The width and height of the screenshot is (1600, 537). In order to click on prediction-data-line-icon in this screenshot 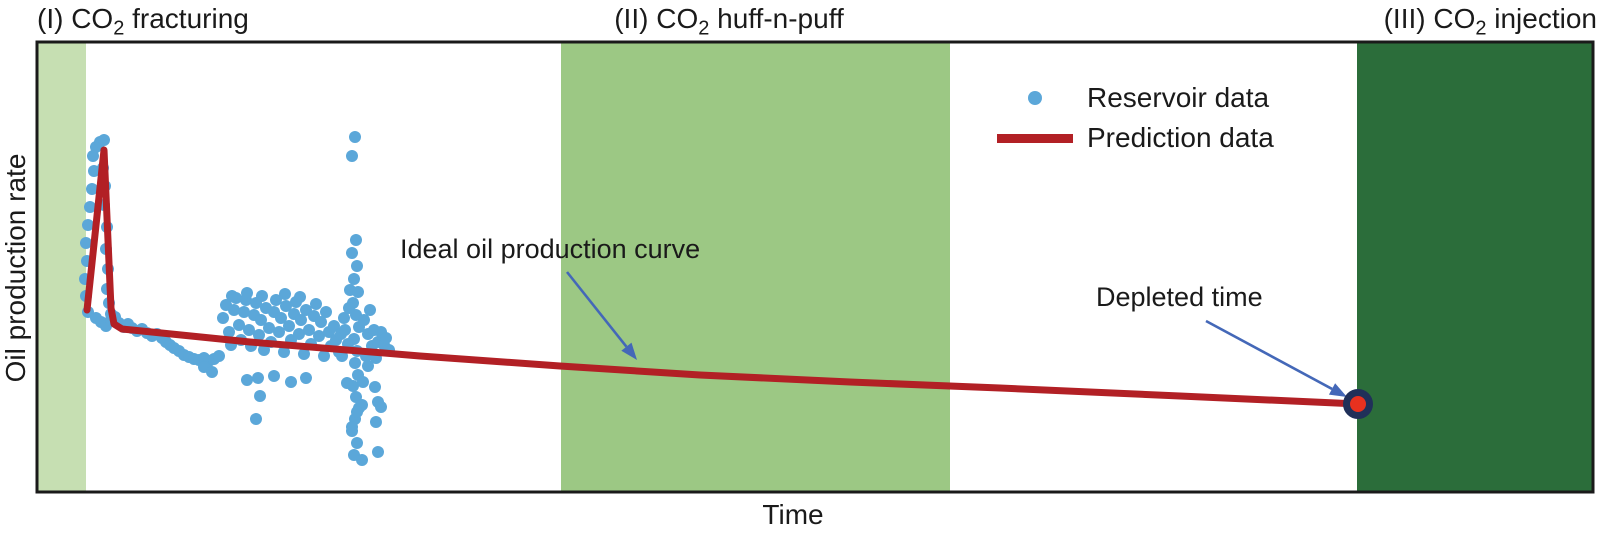, I will do `click(1035, 138)`.